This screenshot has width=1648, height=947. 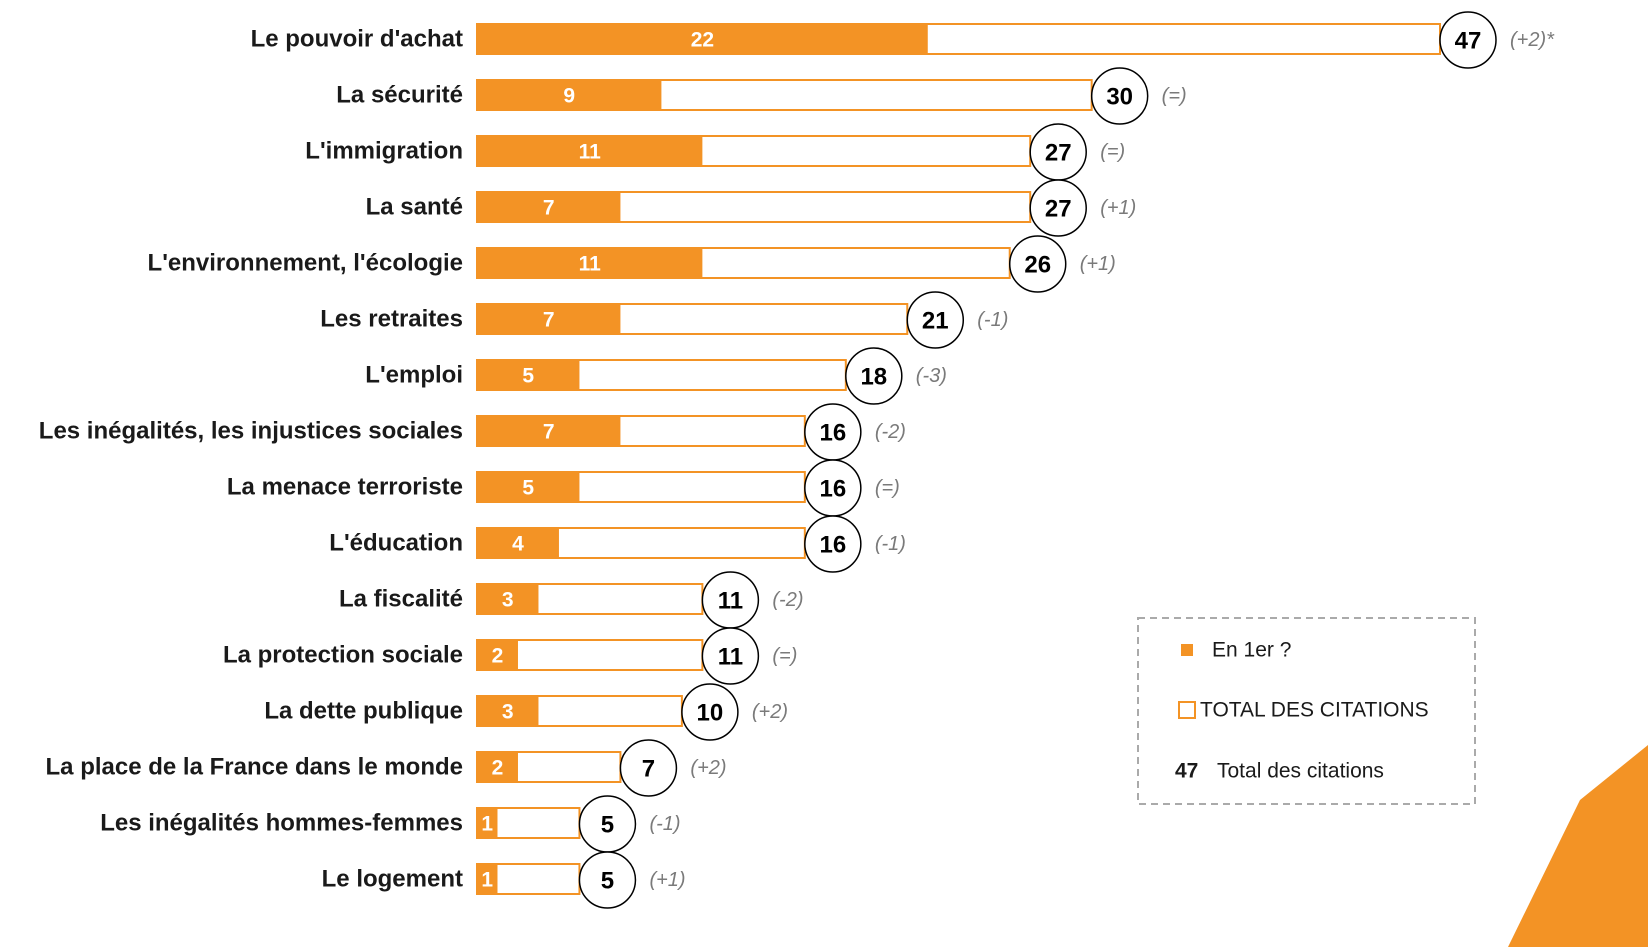 I want to click on first-value-label: 4, so click(x=518, y=544).